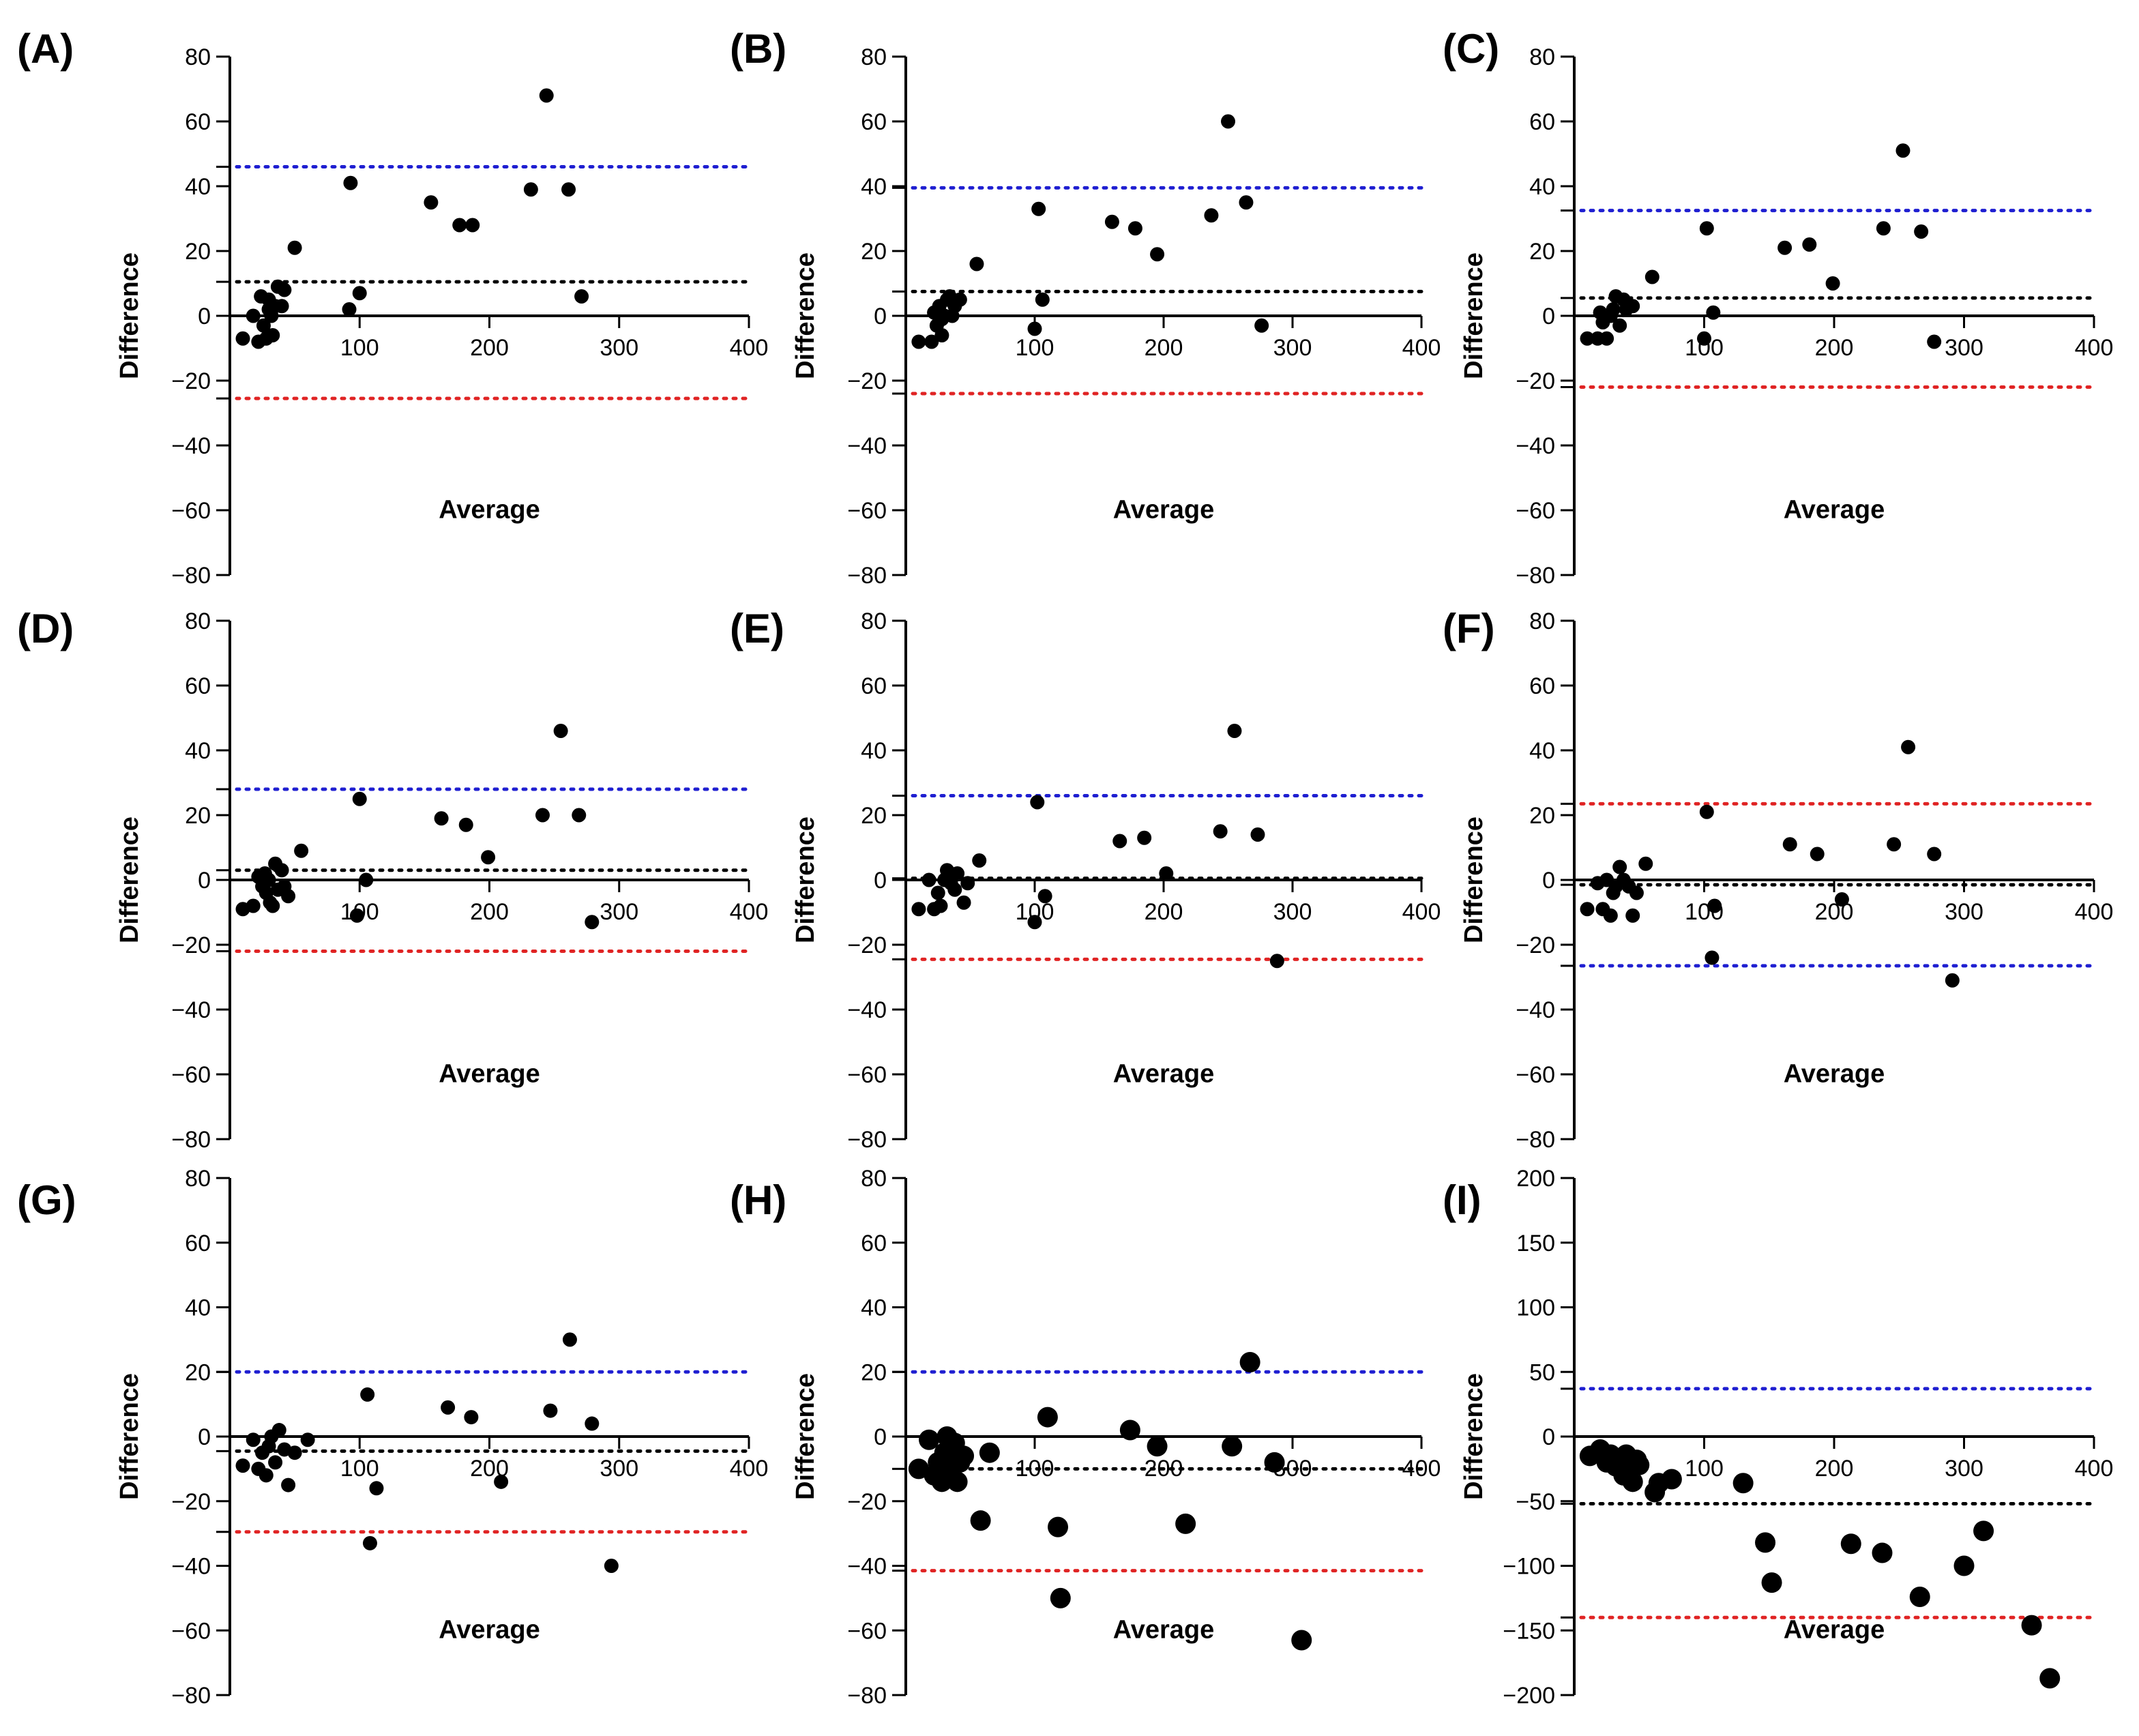 The width and height of the screenshot is (2139, 1736). What do you see at coordinates (198, 252) in the screenshot?
I see `y-tick-label-a-5: 20` at bounding box center [198, 252].